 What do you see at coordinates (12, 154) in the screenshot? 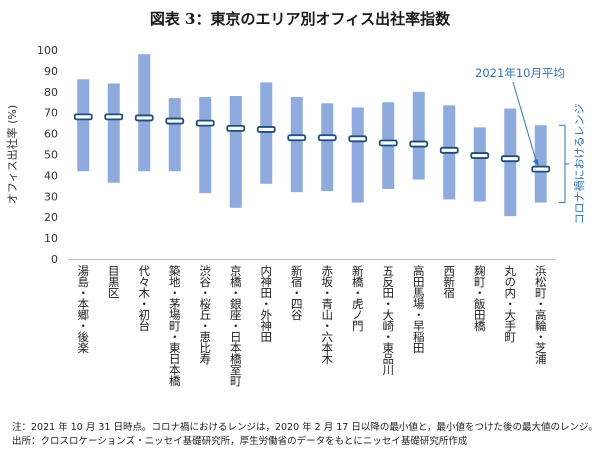
I see `y-axis-label: オフィス出社率 (%)` at bounding box center [12, 154].